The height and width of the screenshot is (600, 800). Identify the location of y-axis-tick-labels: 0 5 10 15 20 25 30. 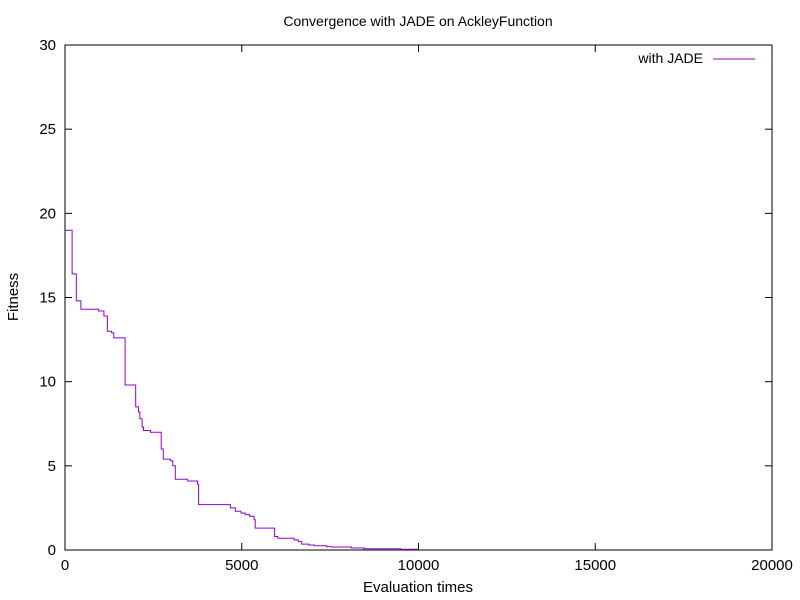
(47, 298).